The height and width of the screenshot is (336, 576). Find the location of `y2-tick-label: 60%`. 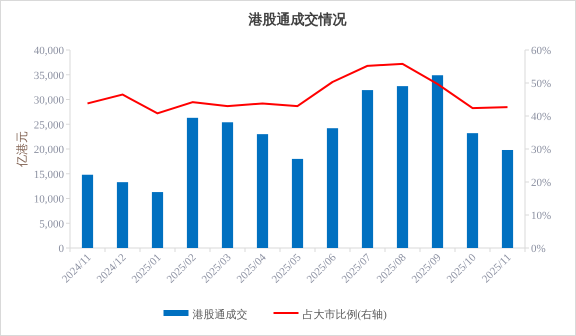

y2-tick-label: 60% is located at coordinates (541, 51).